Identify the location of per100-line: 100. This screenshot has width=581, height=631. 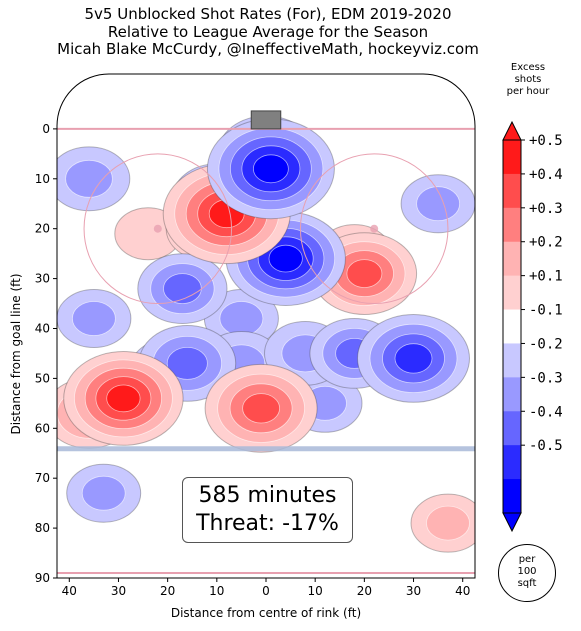
(527, 571).